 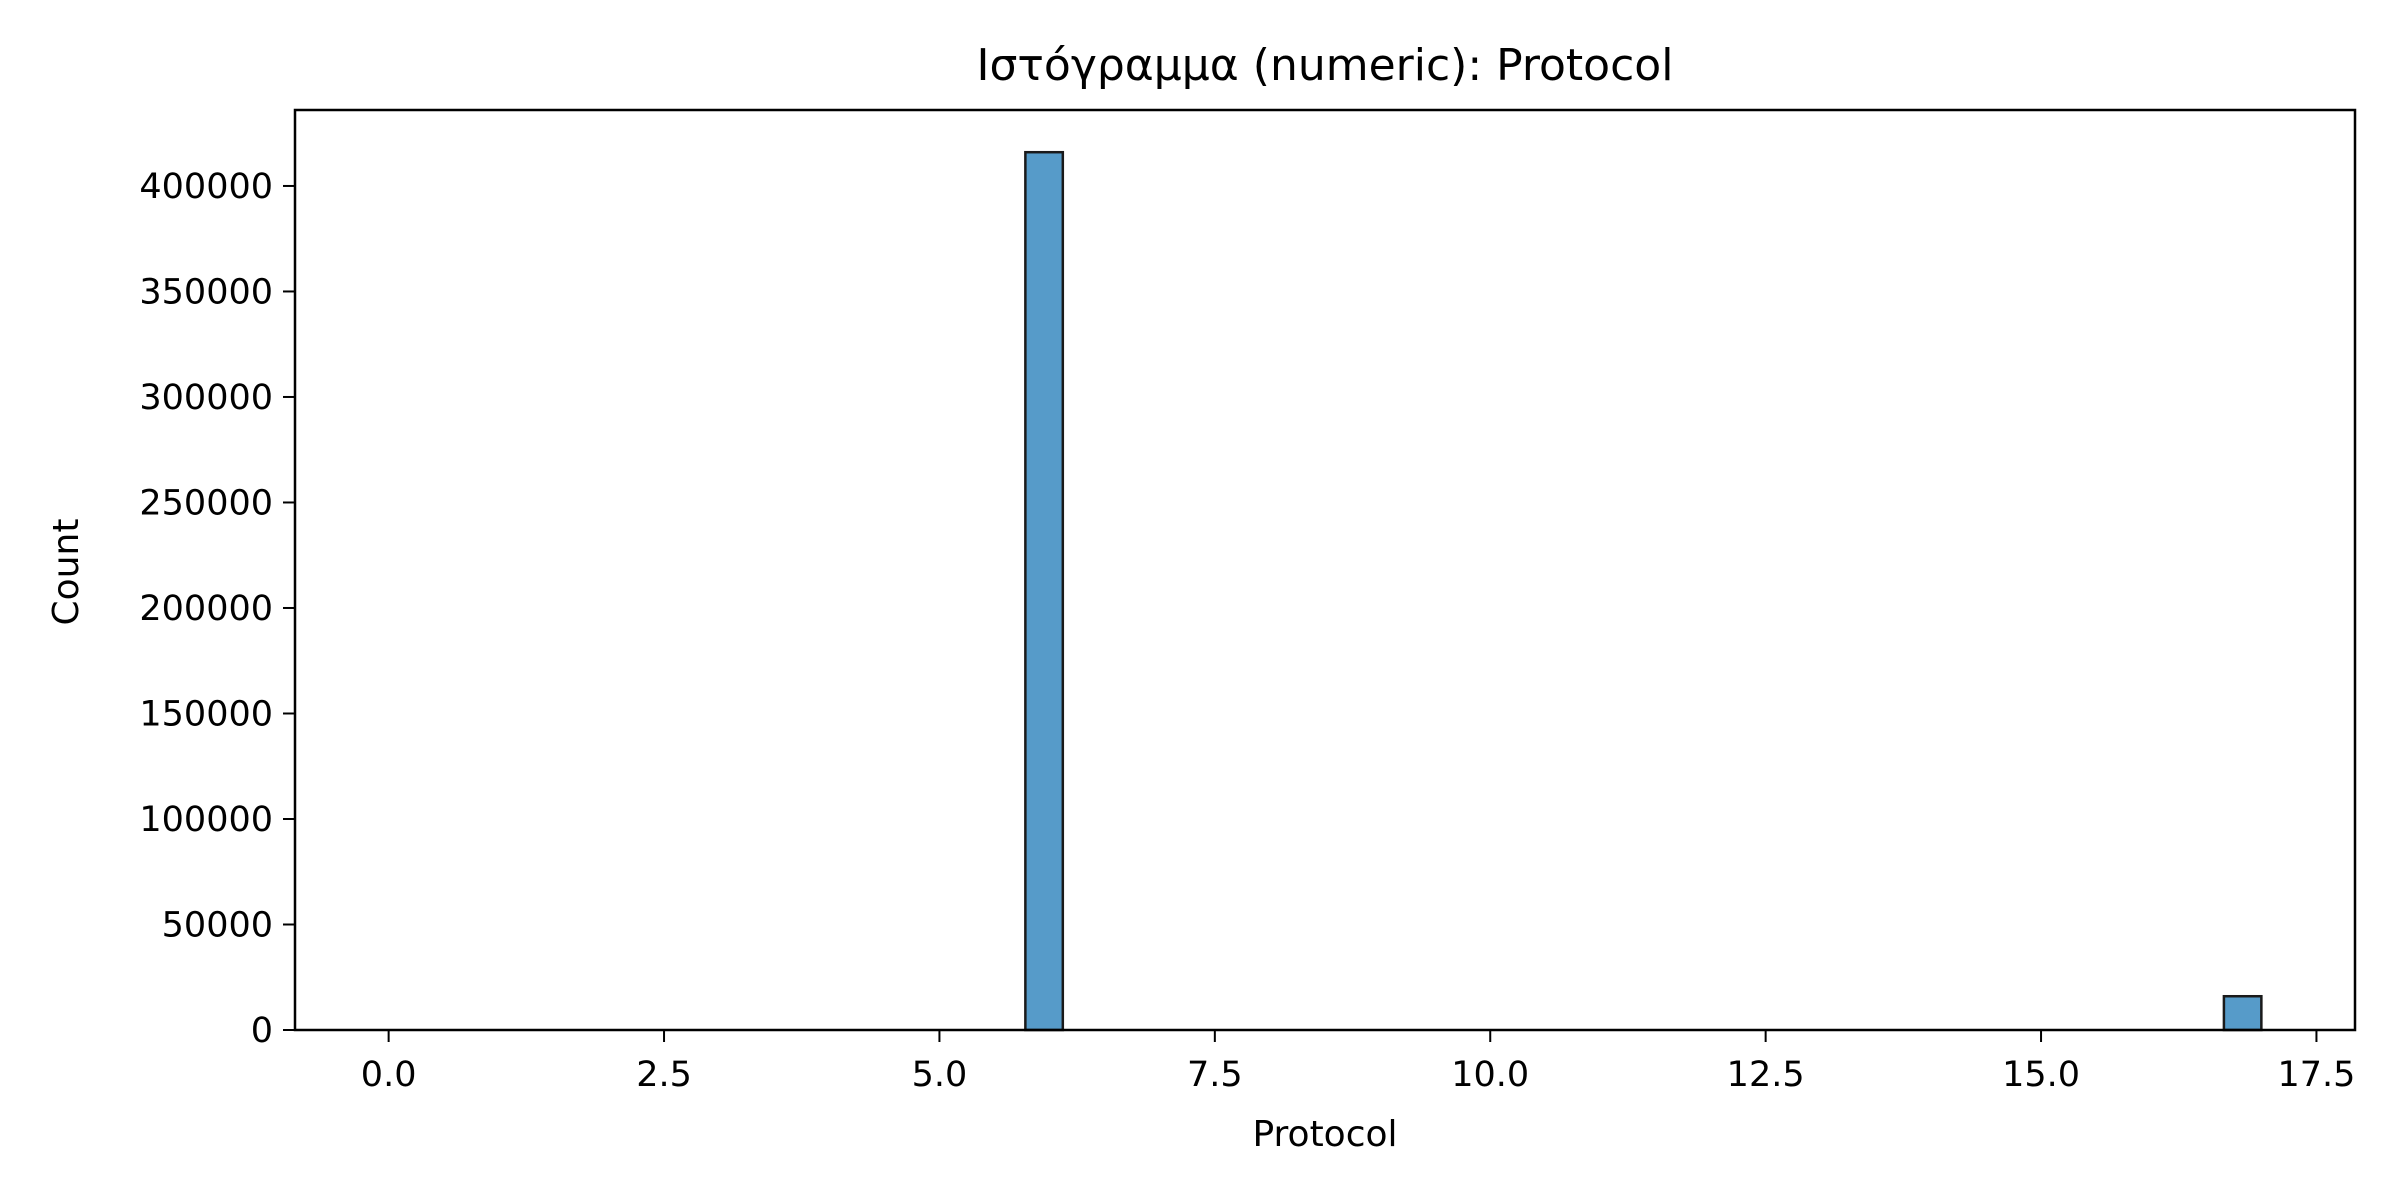 What do you see at coordinates (206, 398) in the screenshot?
I see `y-tick-label: 300000` at bounding box center [206, 398].